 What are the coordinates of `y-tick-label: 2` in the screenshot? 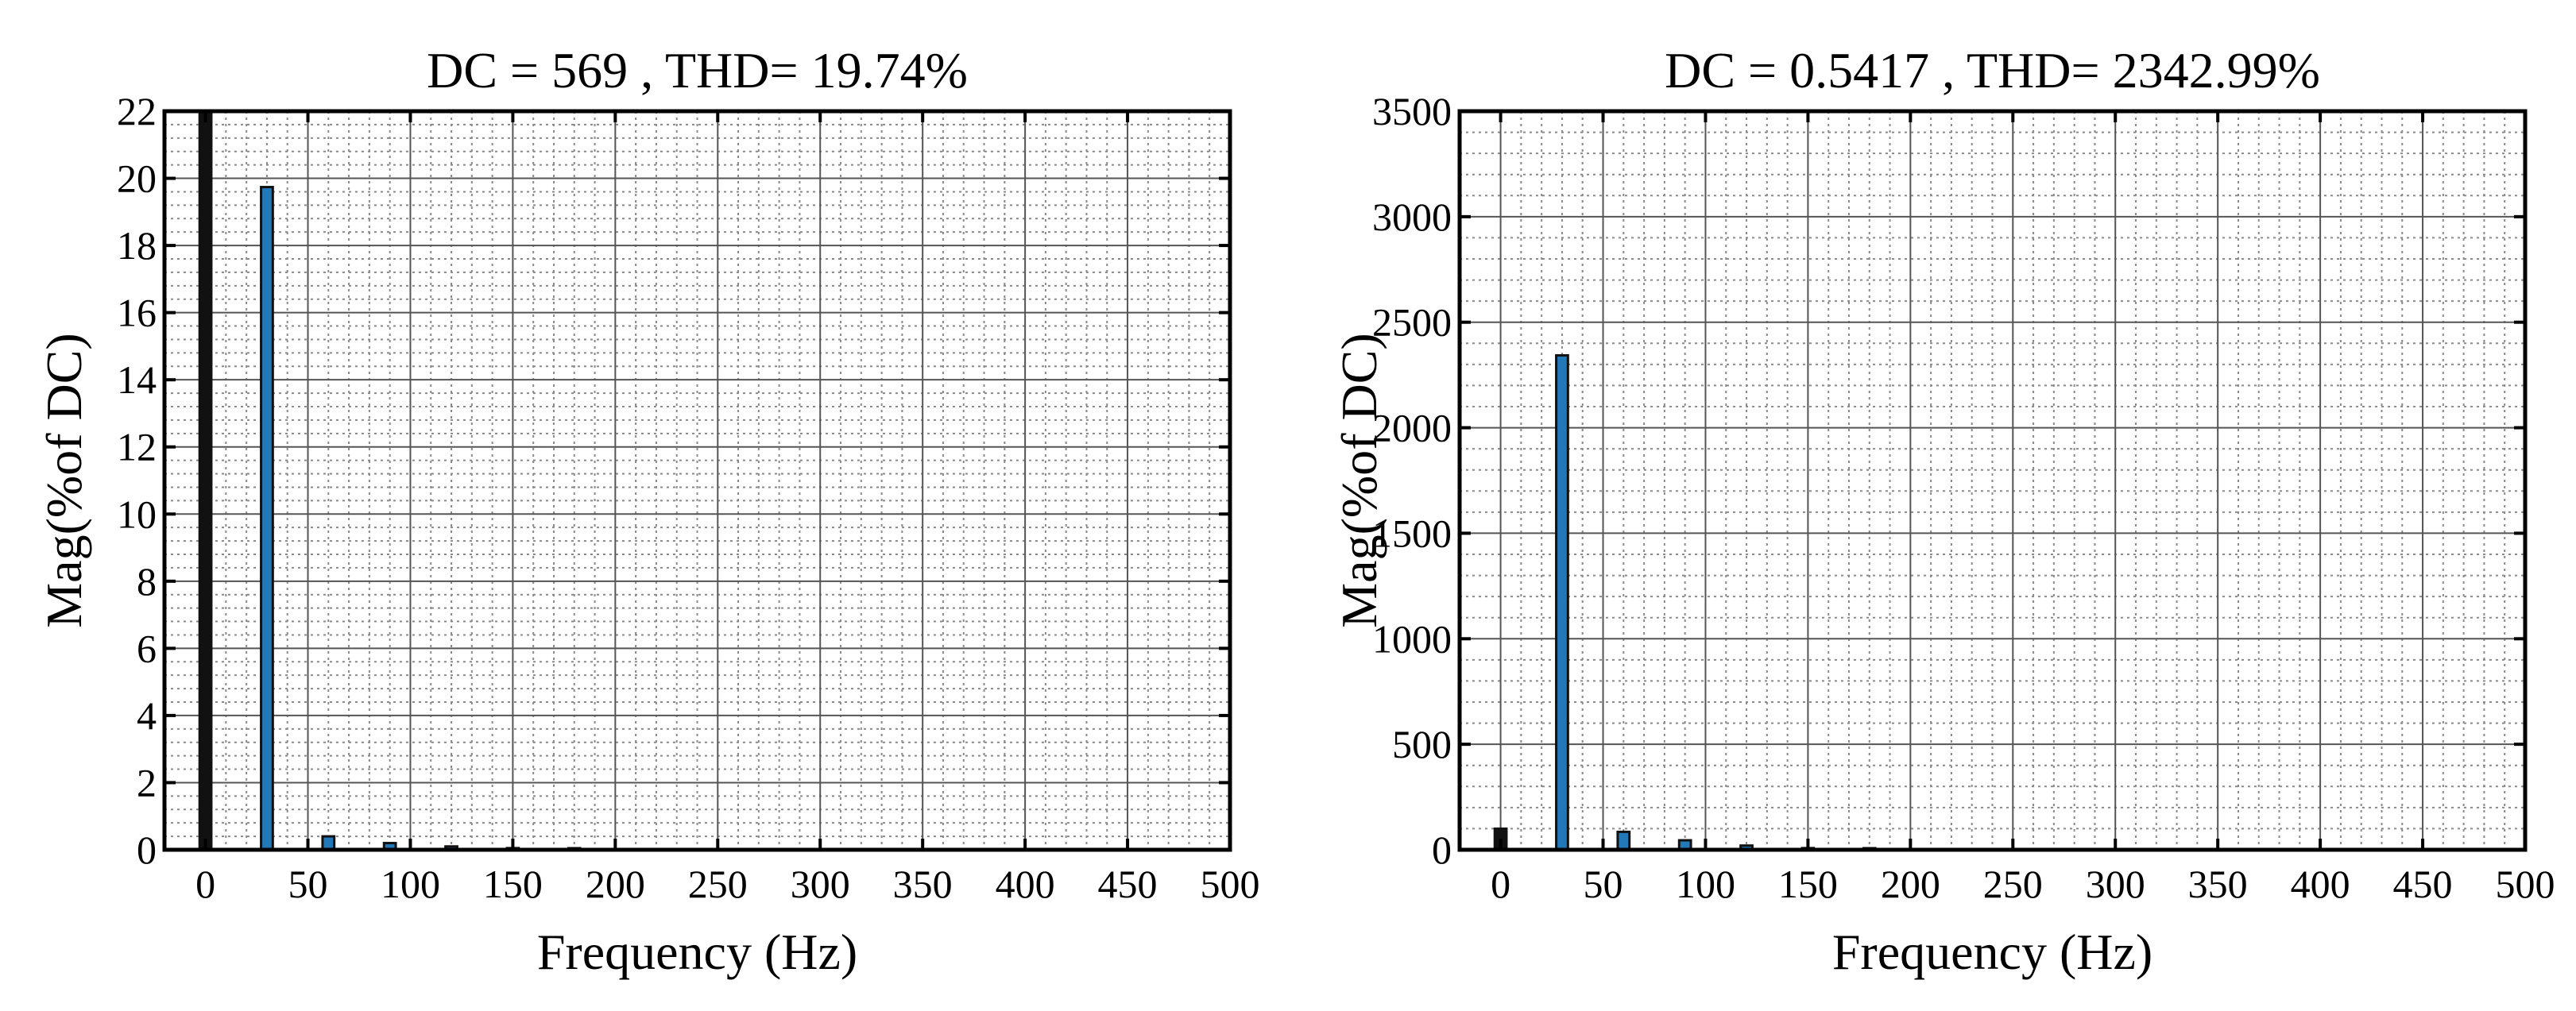 It's located at (147, 782).